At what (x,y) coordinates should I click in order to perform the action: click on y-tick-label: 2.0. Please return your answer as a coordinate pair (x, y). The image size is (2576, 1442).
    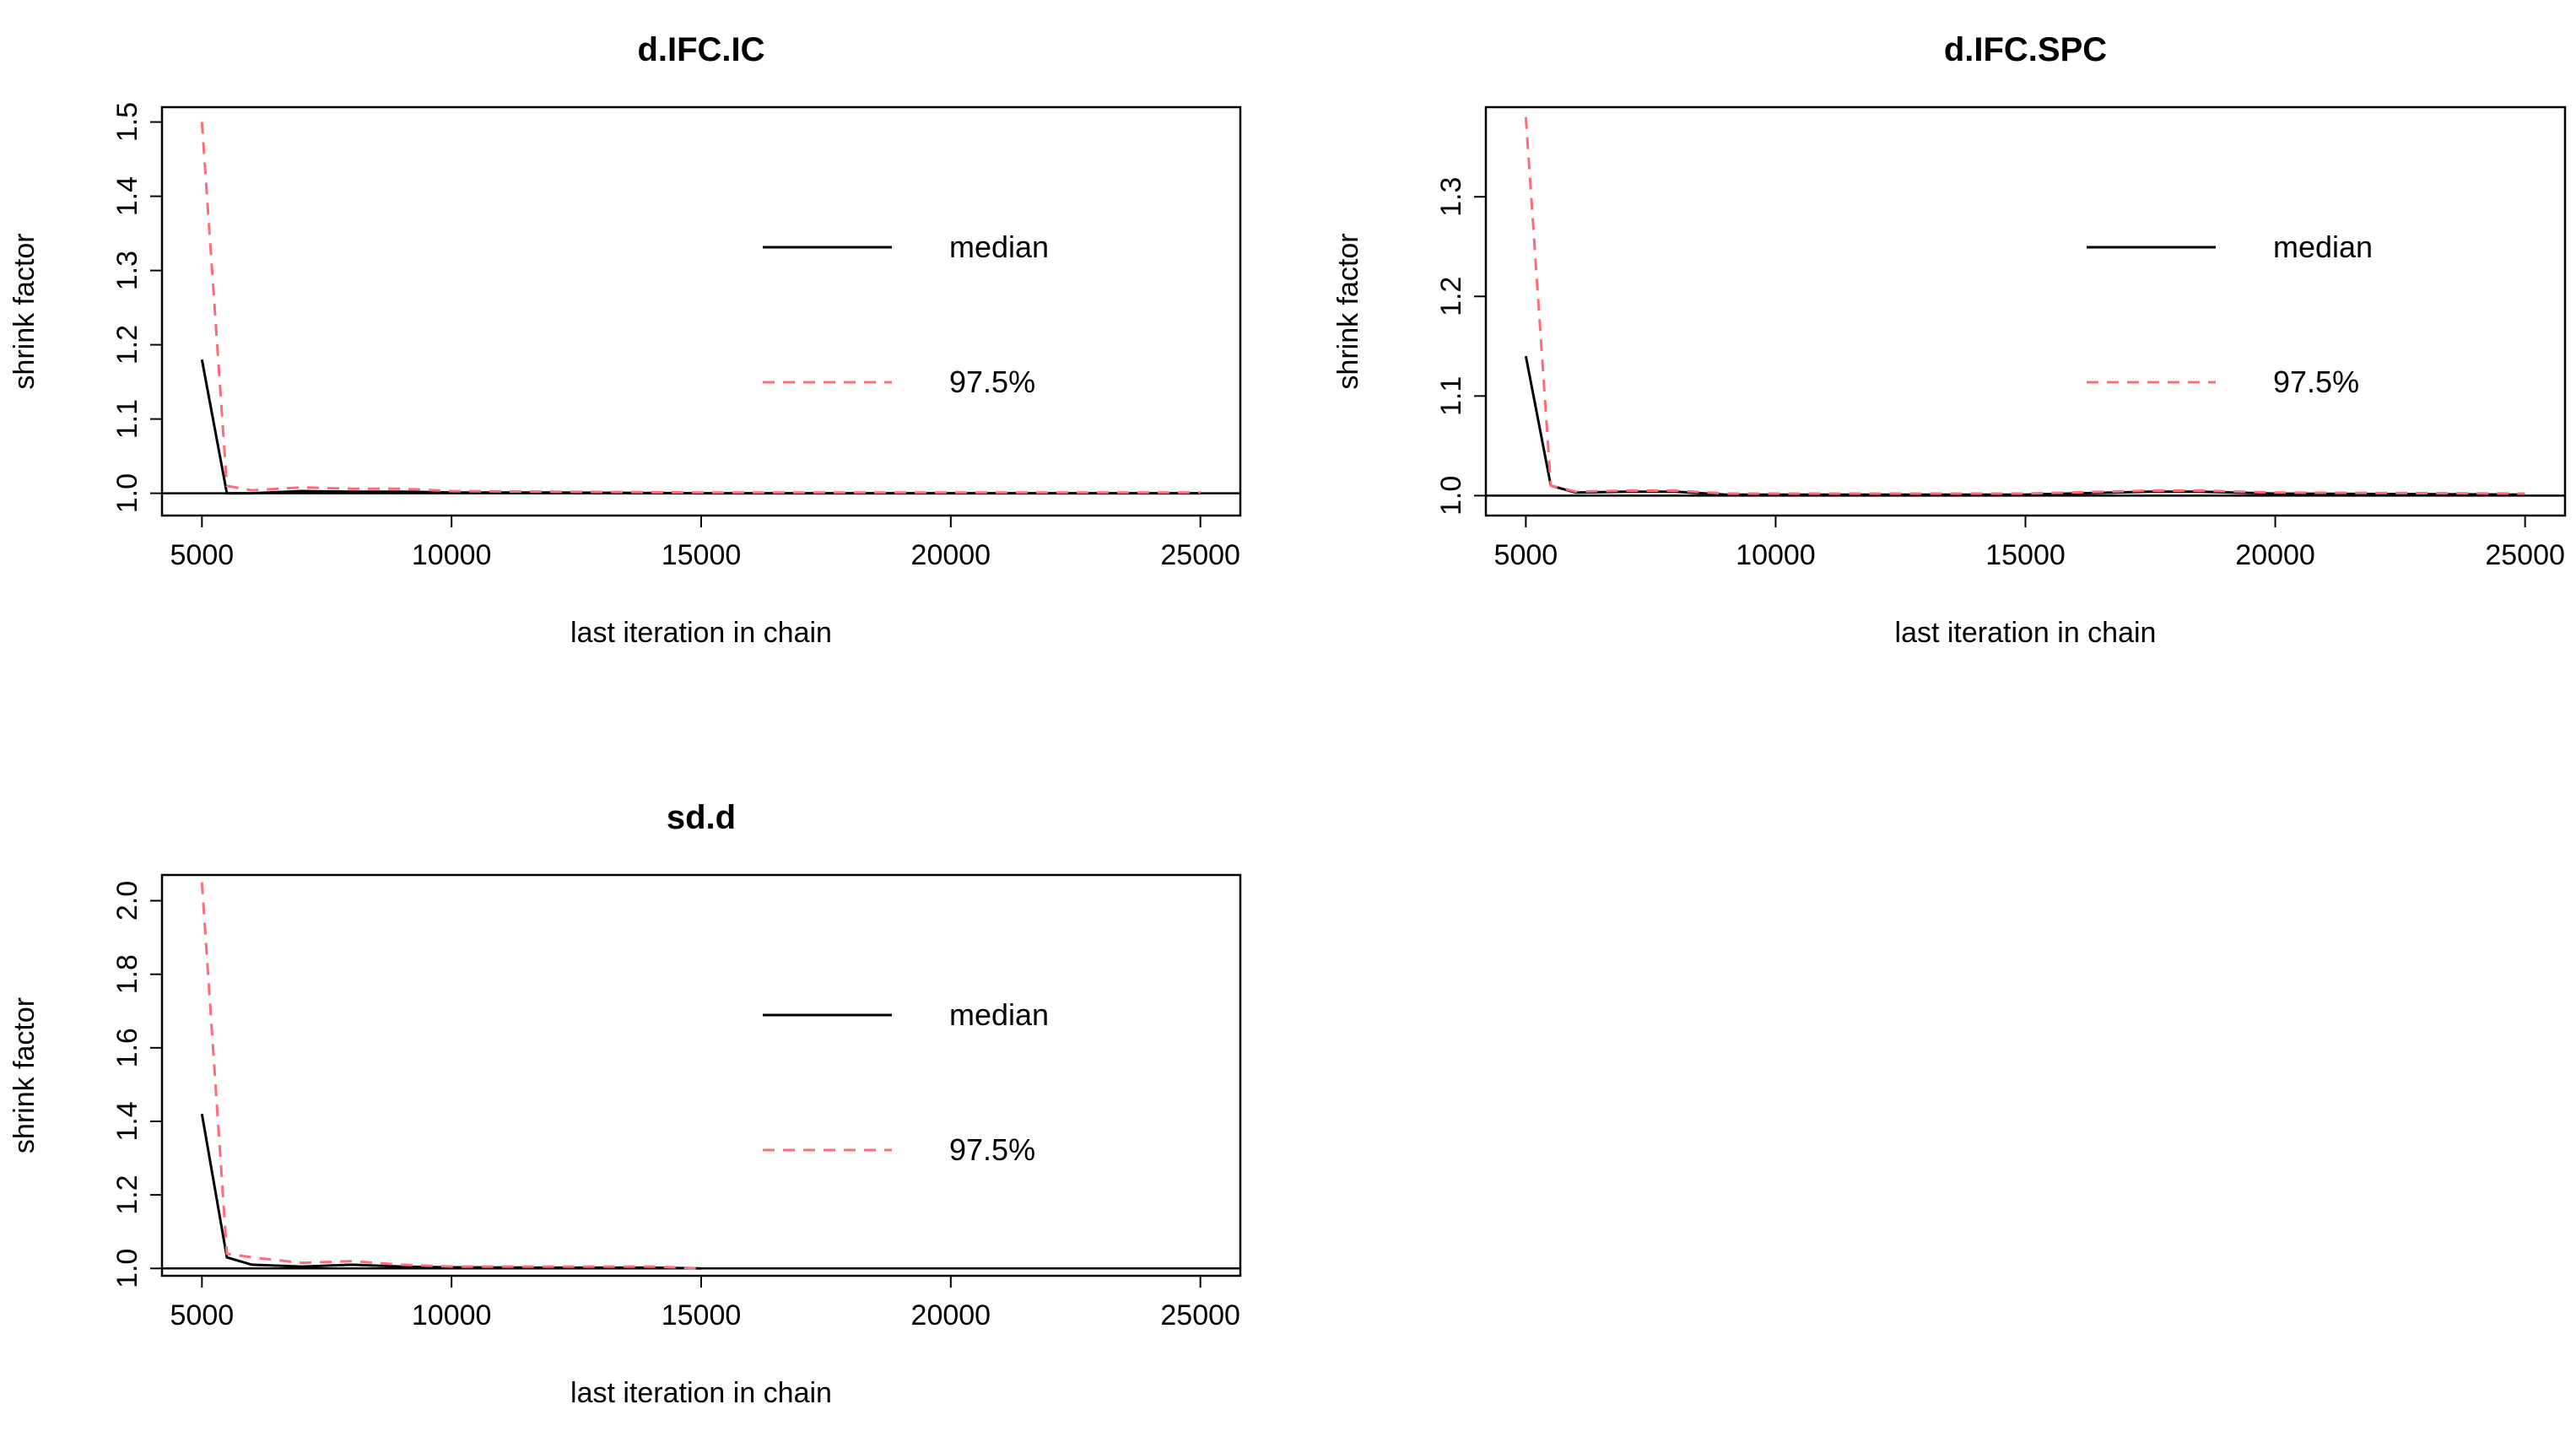
    Looking at the image, I should click on (127, 901).